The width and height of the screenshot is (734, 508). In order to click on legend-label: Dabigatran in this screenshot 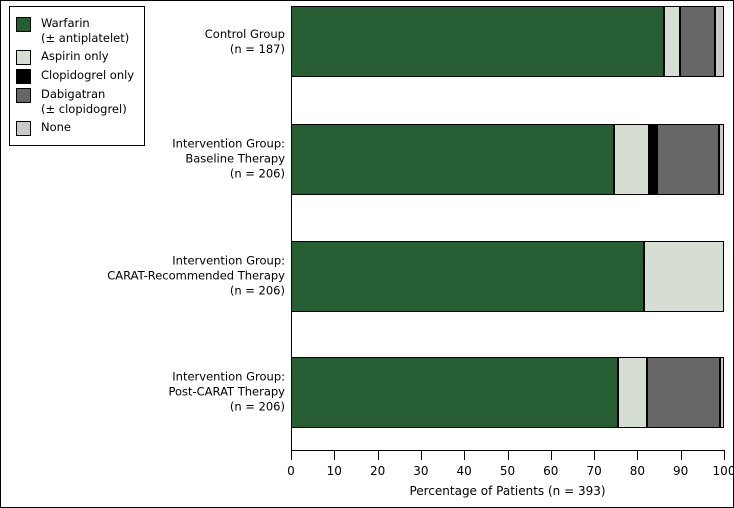, I will do `click(73, 94)`.